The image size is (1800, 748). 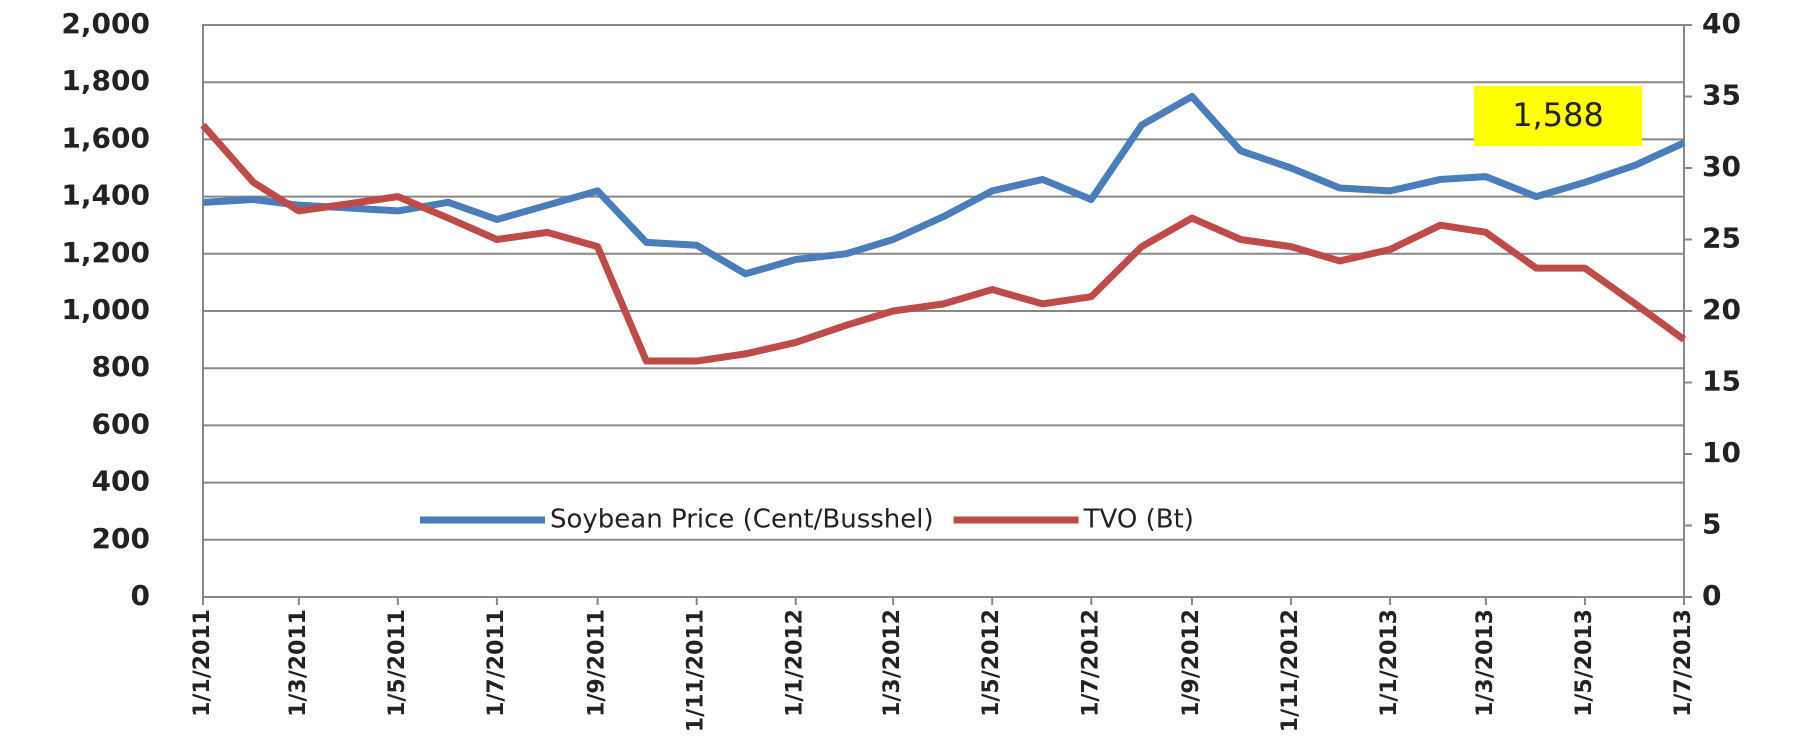 What do you see at coordinates (496, 663) in the screenshot?
I see `x-tick-label: 1/7/2011` at bounding box center [496, 663].